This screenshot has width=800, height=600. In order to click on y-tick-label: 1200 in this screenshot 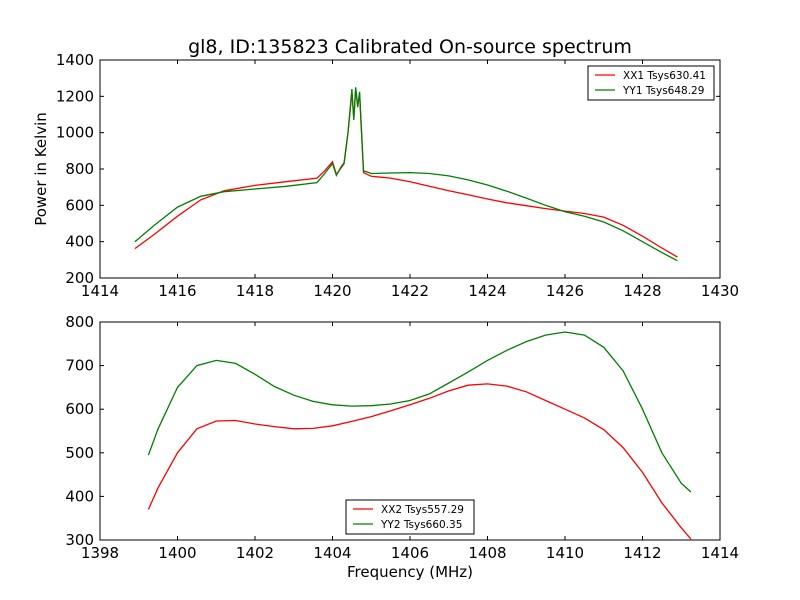, I will do `click(75, 96)`.